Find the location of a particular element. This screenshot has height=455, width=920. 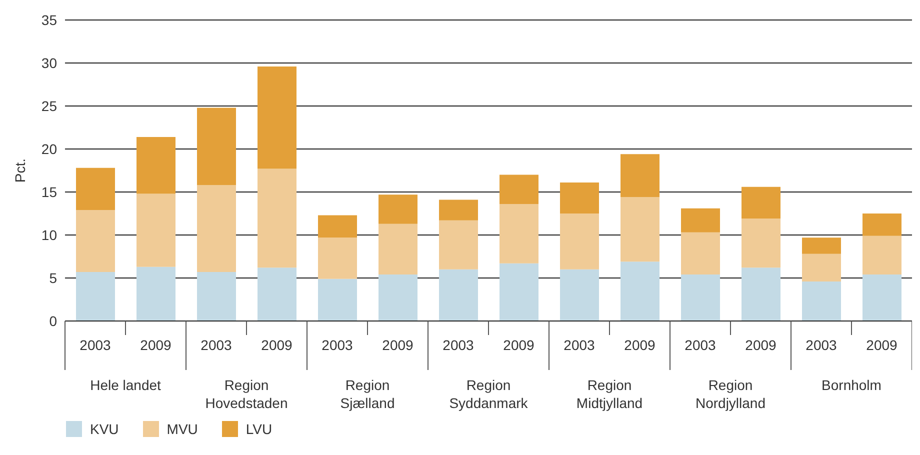

text: Region Sjælland is located at coordinates (367, 394).